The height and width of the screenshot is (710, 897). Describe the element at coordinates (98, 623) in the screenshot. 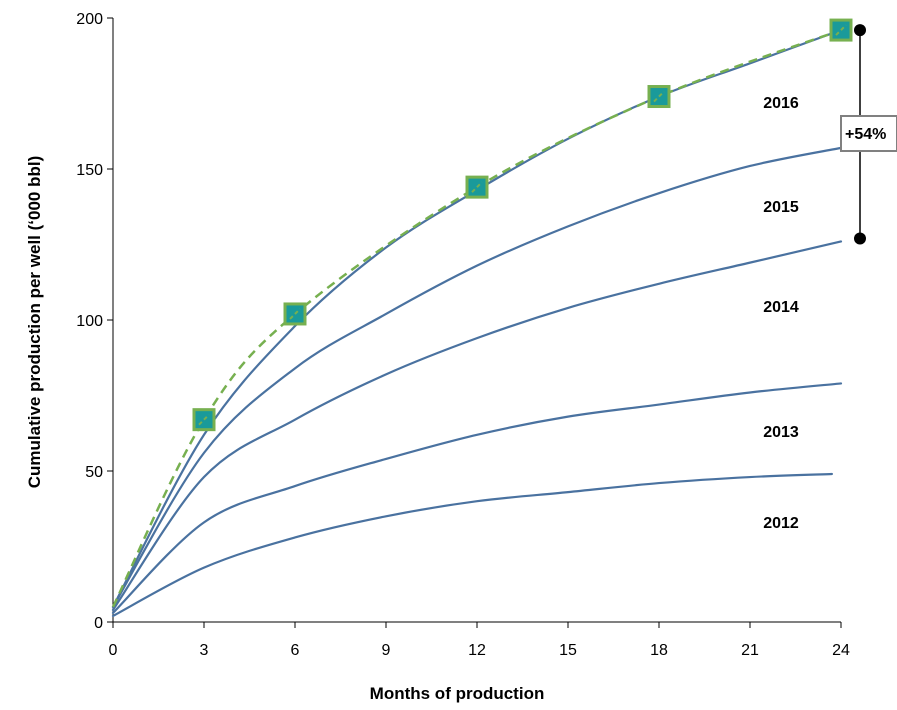

I see `y-tick-label: 0` at that location.